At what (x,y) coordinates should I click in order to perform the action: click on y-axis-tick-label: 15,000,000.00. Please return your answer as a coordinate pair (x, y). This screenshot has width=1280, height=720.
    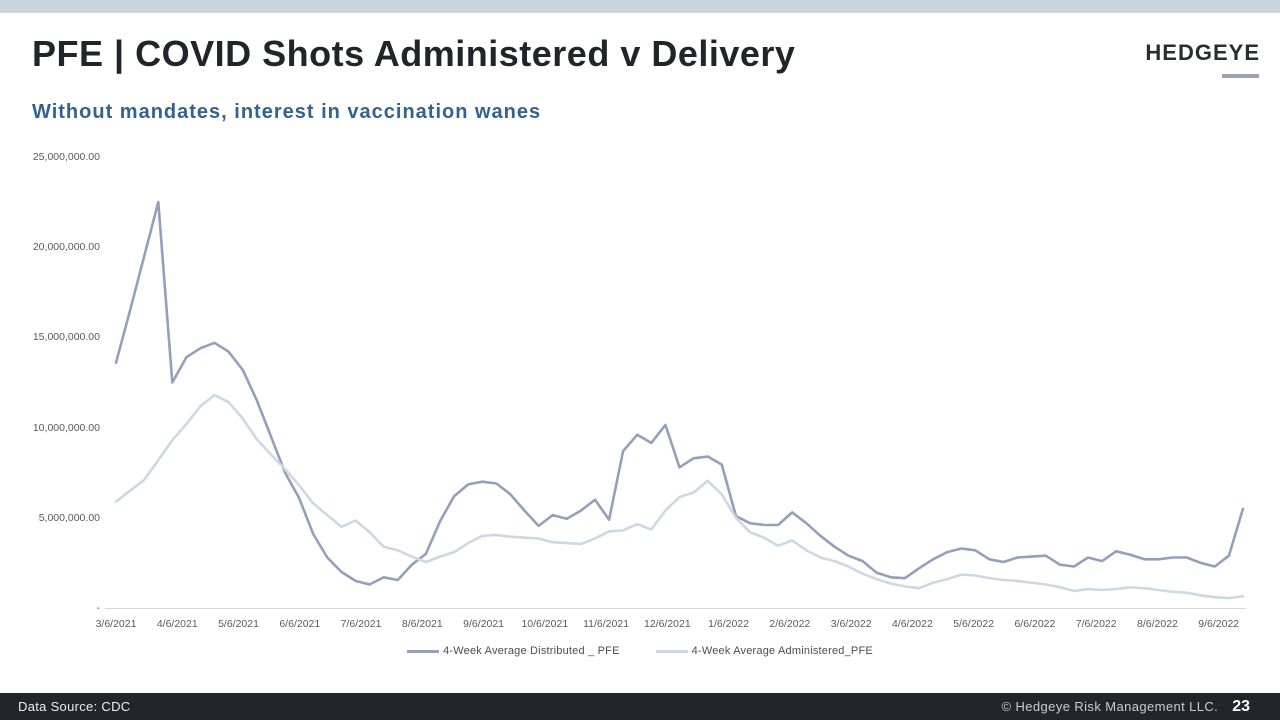
    Looking at the image, I should click on (66, 337).